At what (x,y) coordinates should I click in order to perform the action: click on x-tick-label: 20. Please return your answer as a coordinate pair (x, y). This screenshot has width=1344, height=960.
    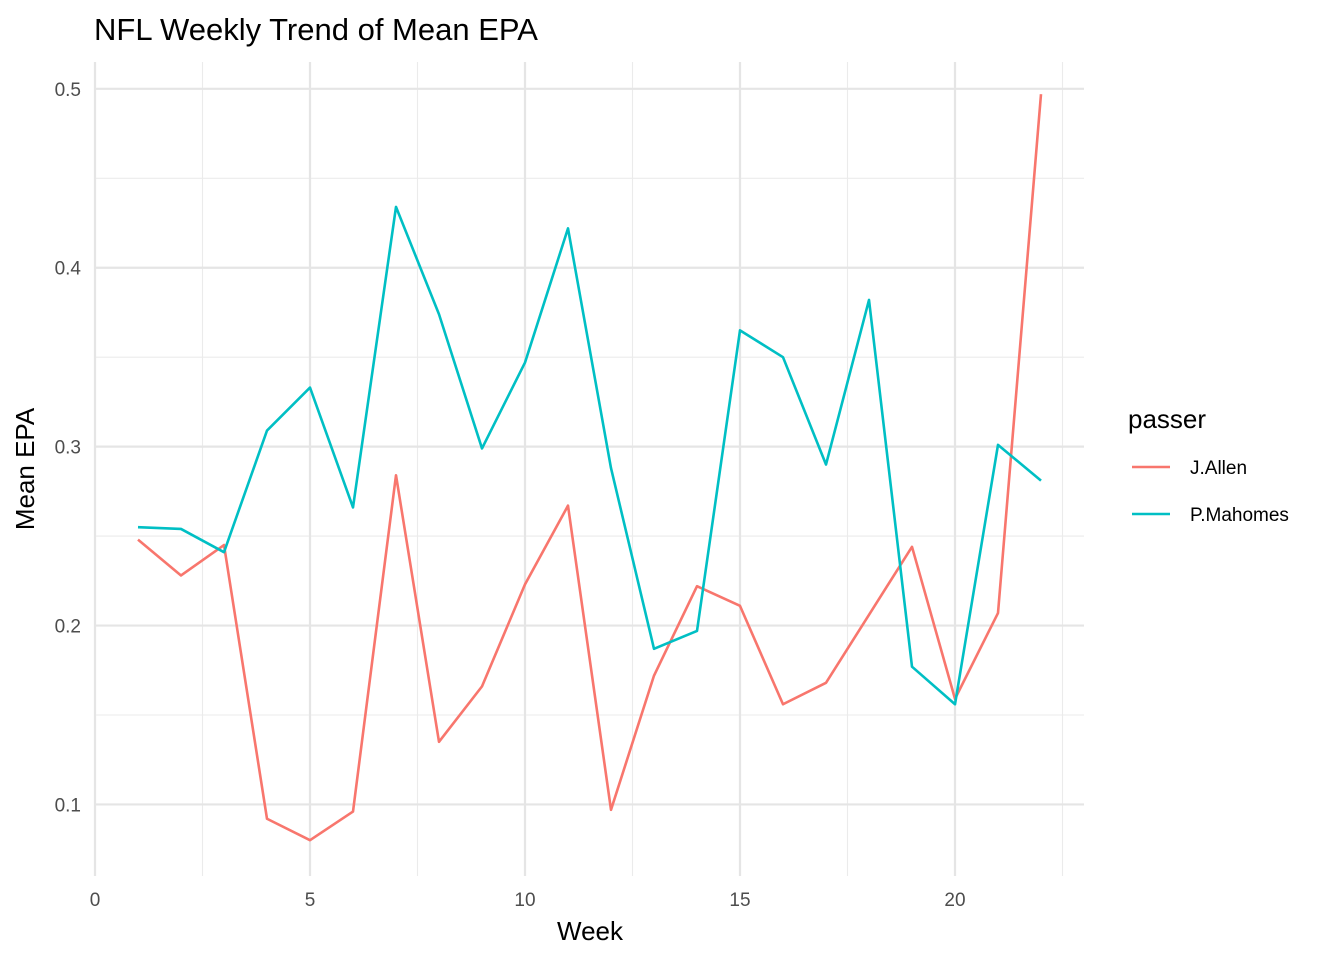
    Looking at the image, I should click on (954, 900).